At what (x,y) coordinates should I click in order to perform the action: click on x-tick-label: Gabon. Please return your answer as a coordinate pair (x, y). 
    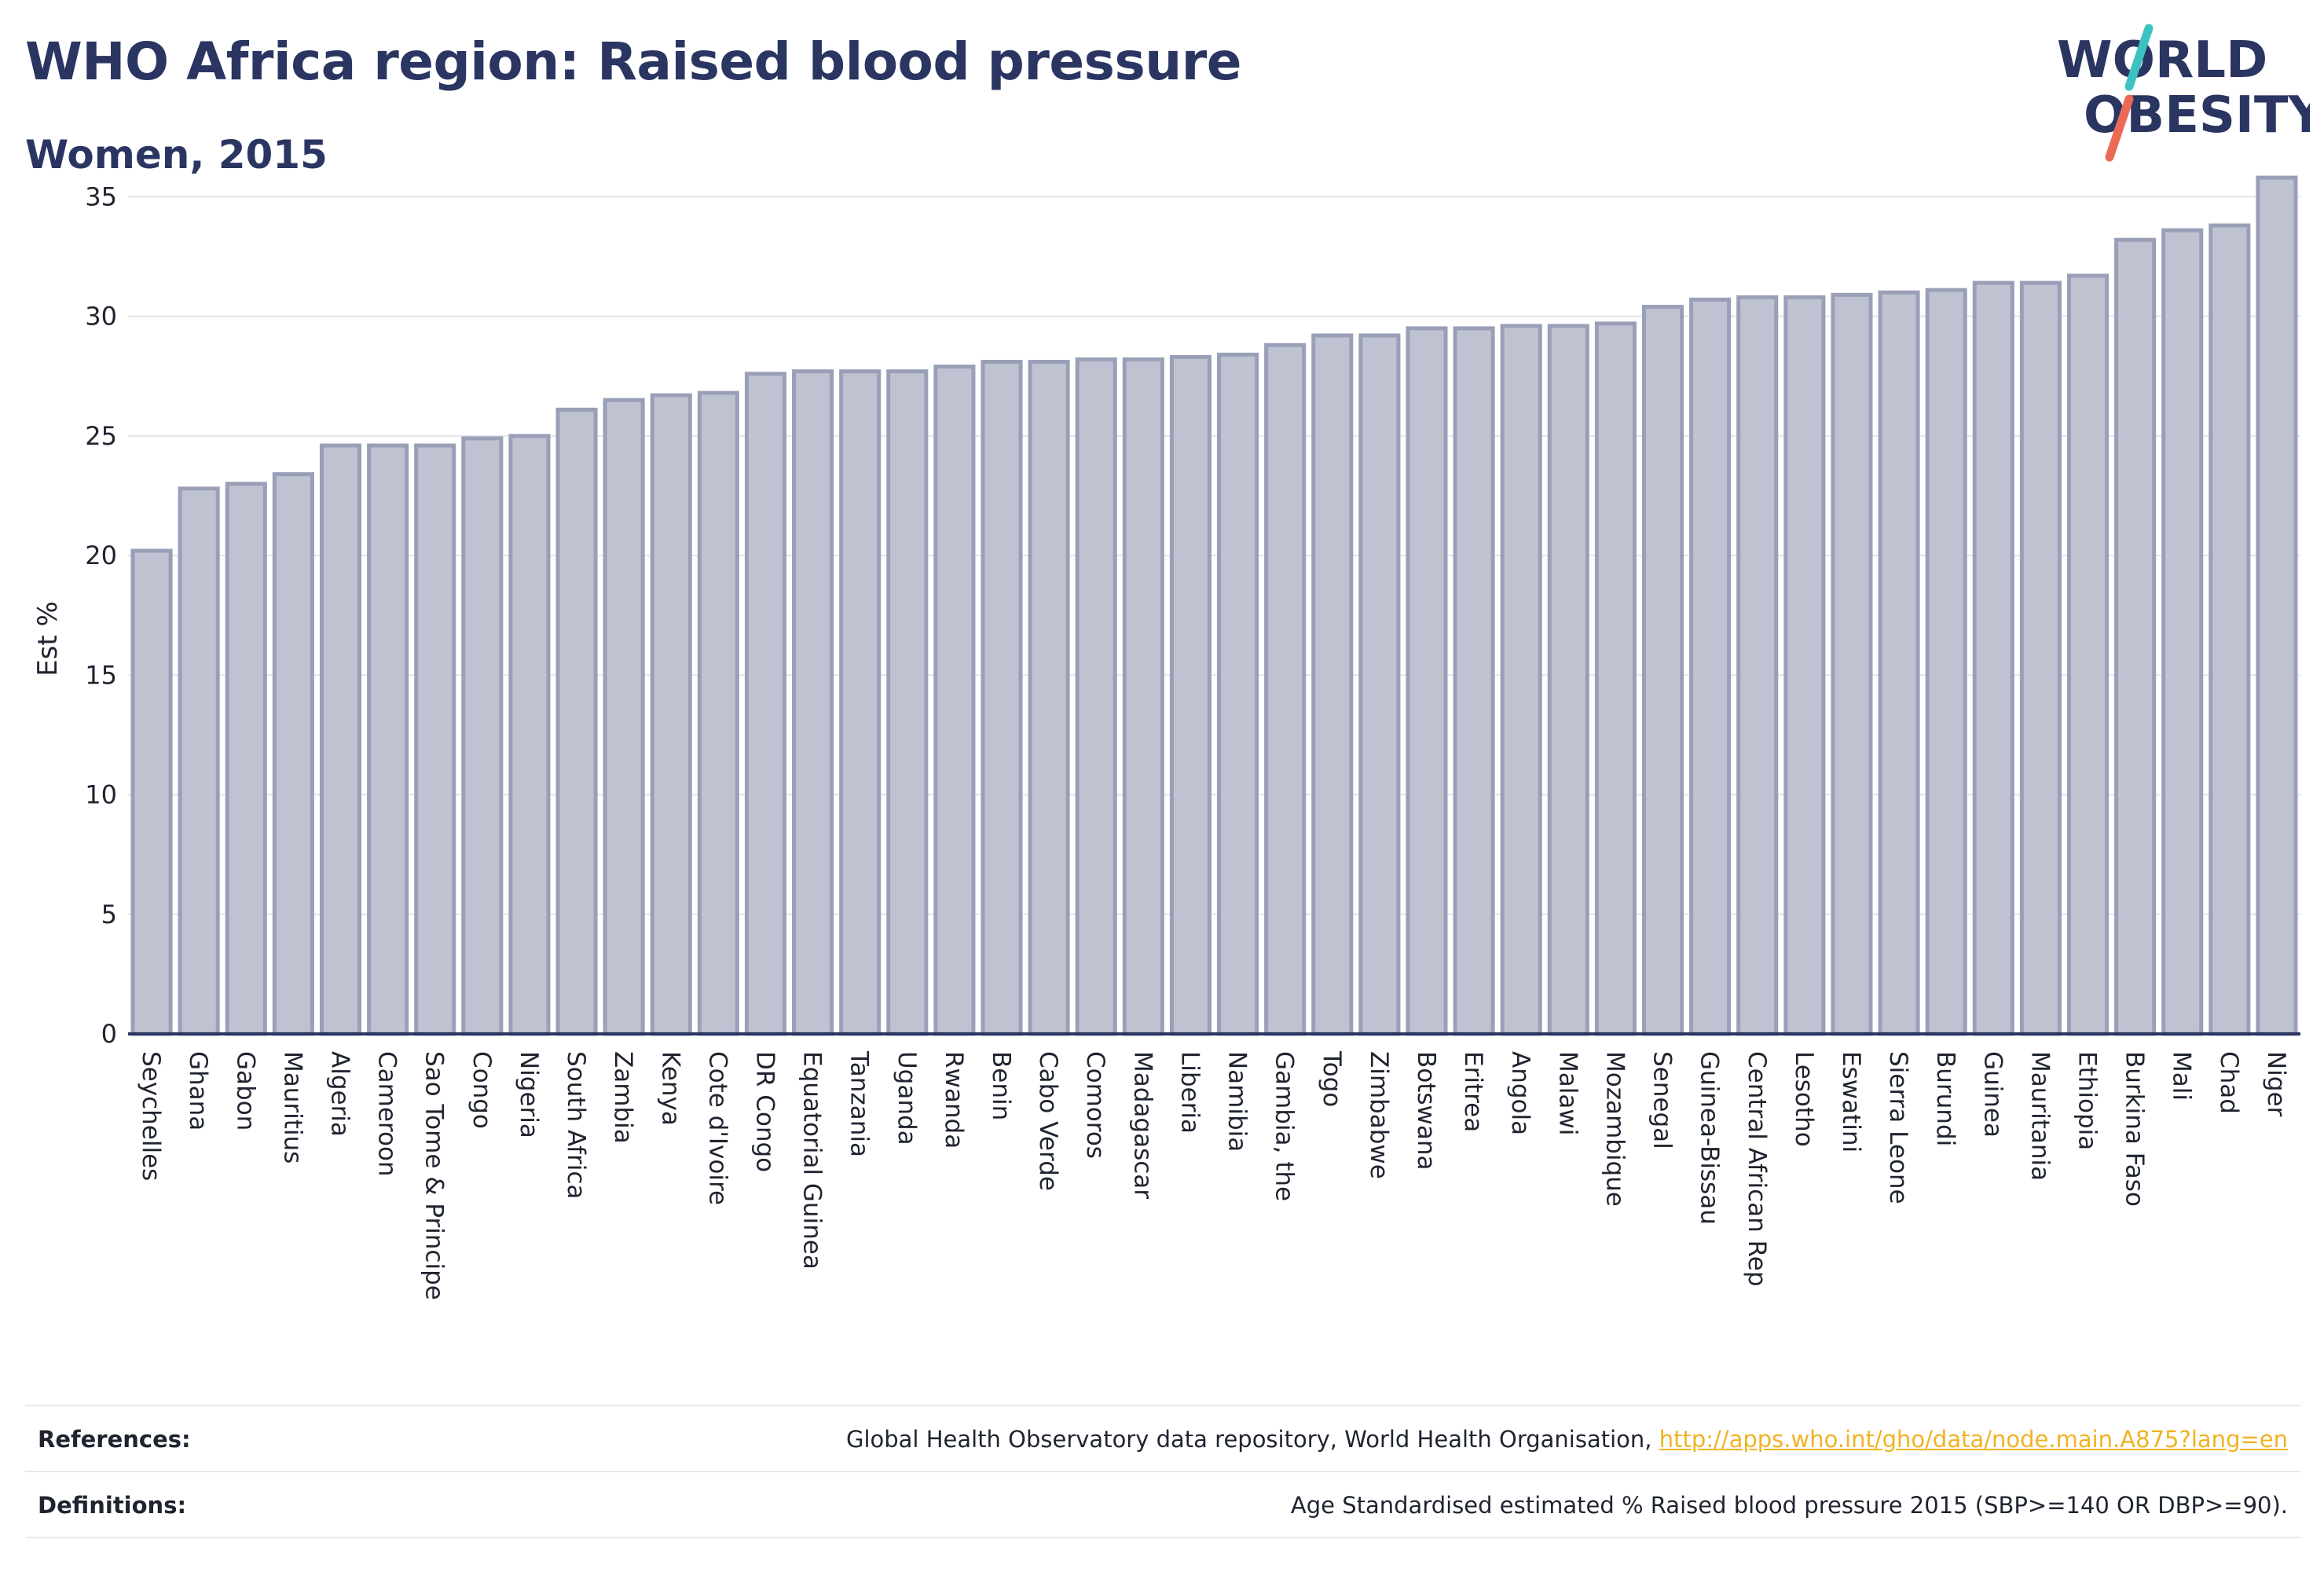
    Looking at the image, I should click on (245, 1091).